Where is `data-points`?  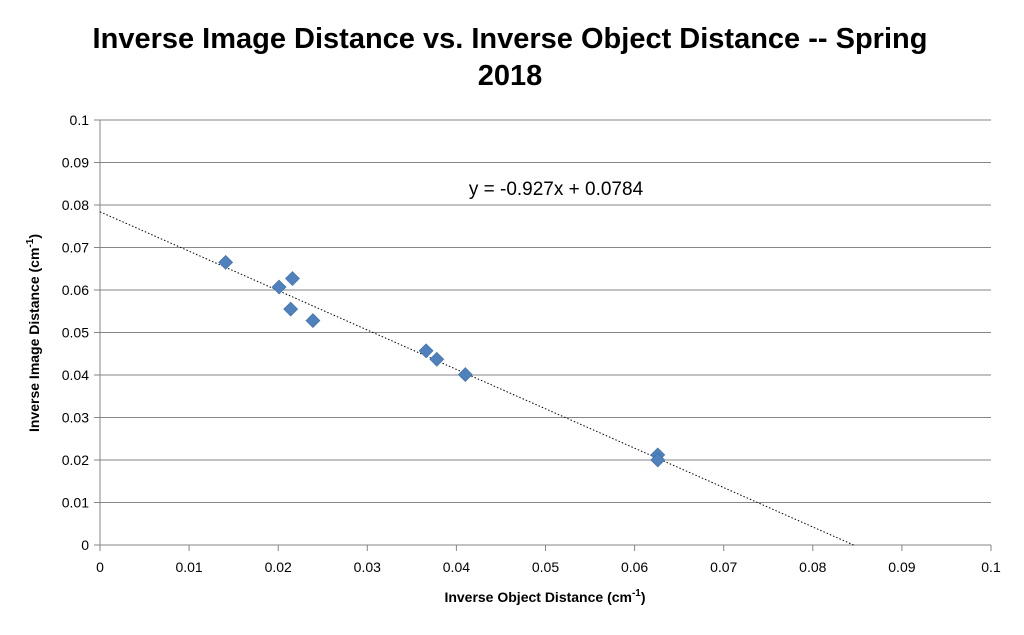
data-points is located at coordinates (442, 361).